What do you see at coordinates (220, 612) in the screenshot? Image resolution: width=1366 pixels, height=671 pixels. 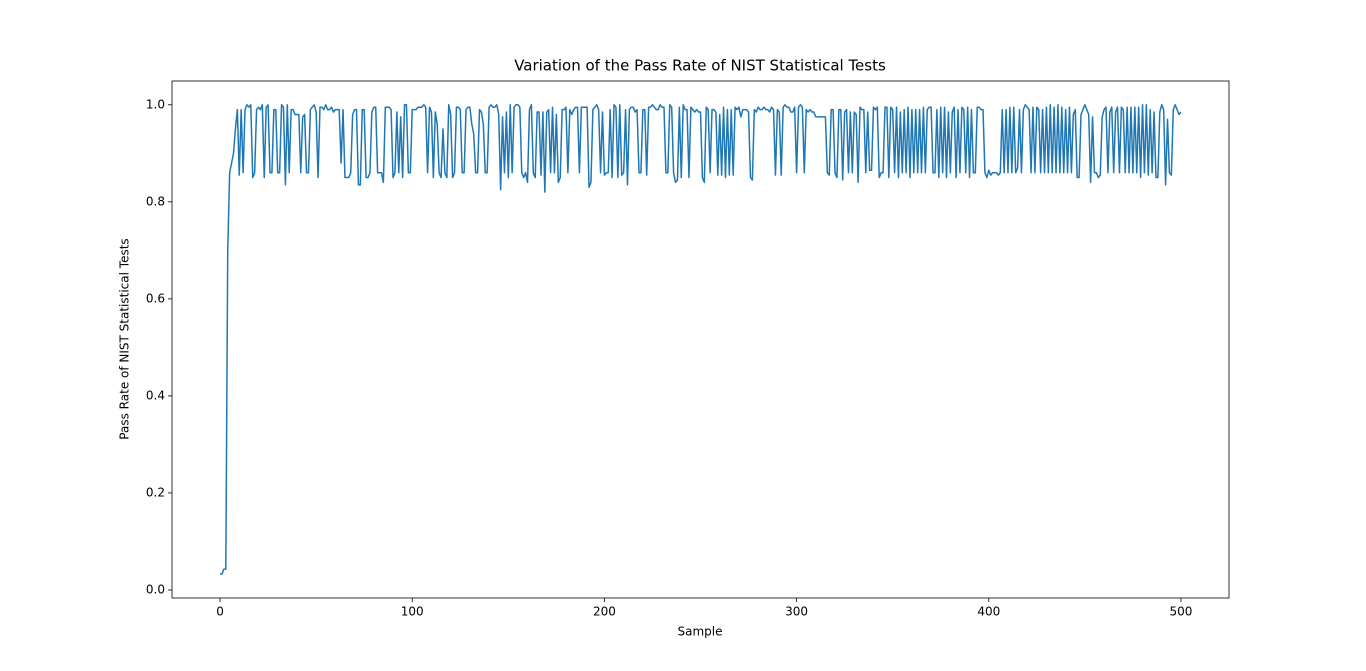 I see `x-tick-label: 0` at bounding box center [220, 612].